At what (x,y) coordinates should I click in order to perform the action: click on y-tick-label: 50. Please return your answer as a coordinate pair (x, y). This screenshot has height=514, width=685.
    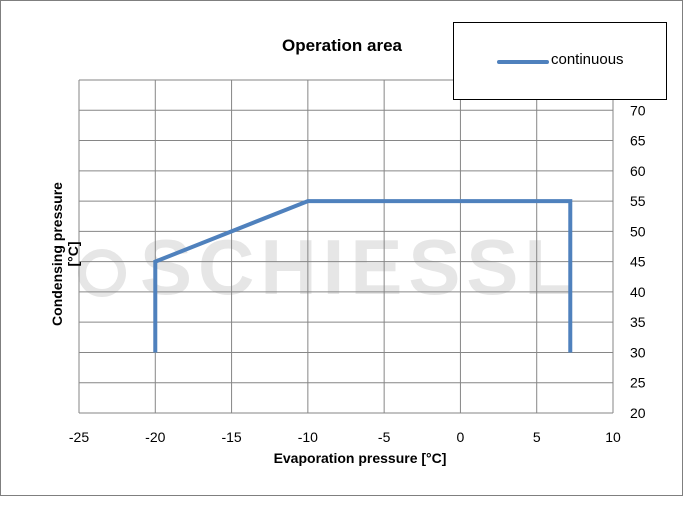
    Looking at the image, I should click on (638, 231).